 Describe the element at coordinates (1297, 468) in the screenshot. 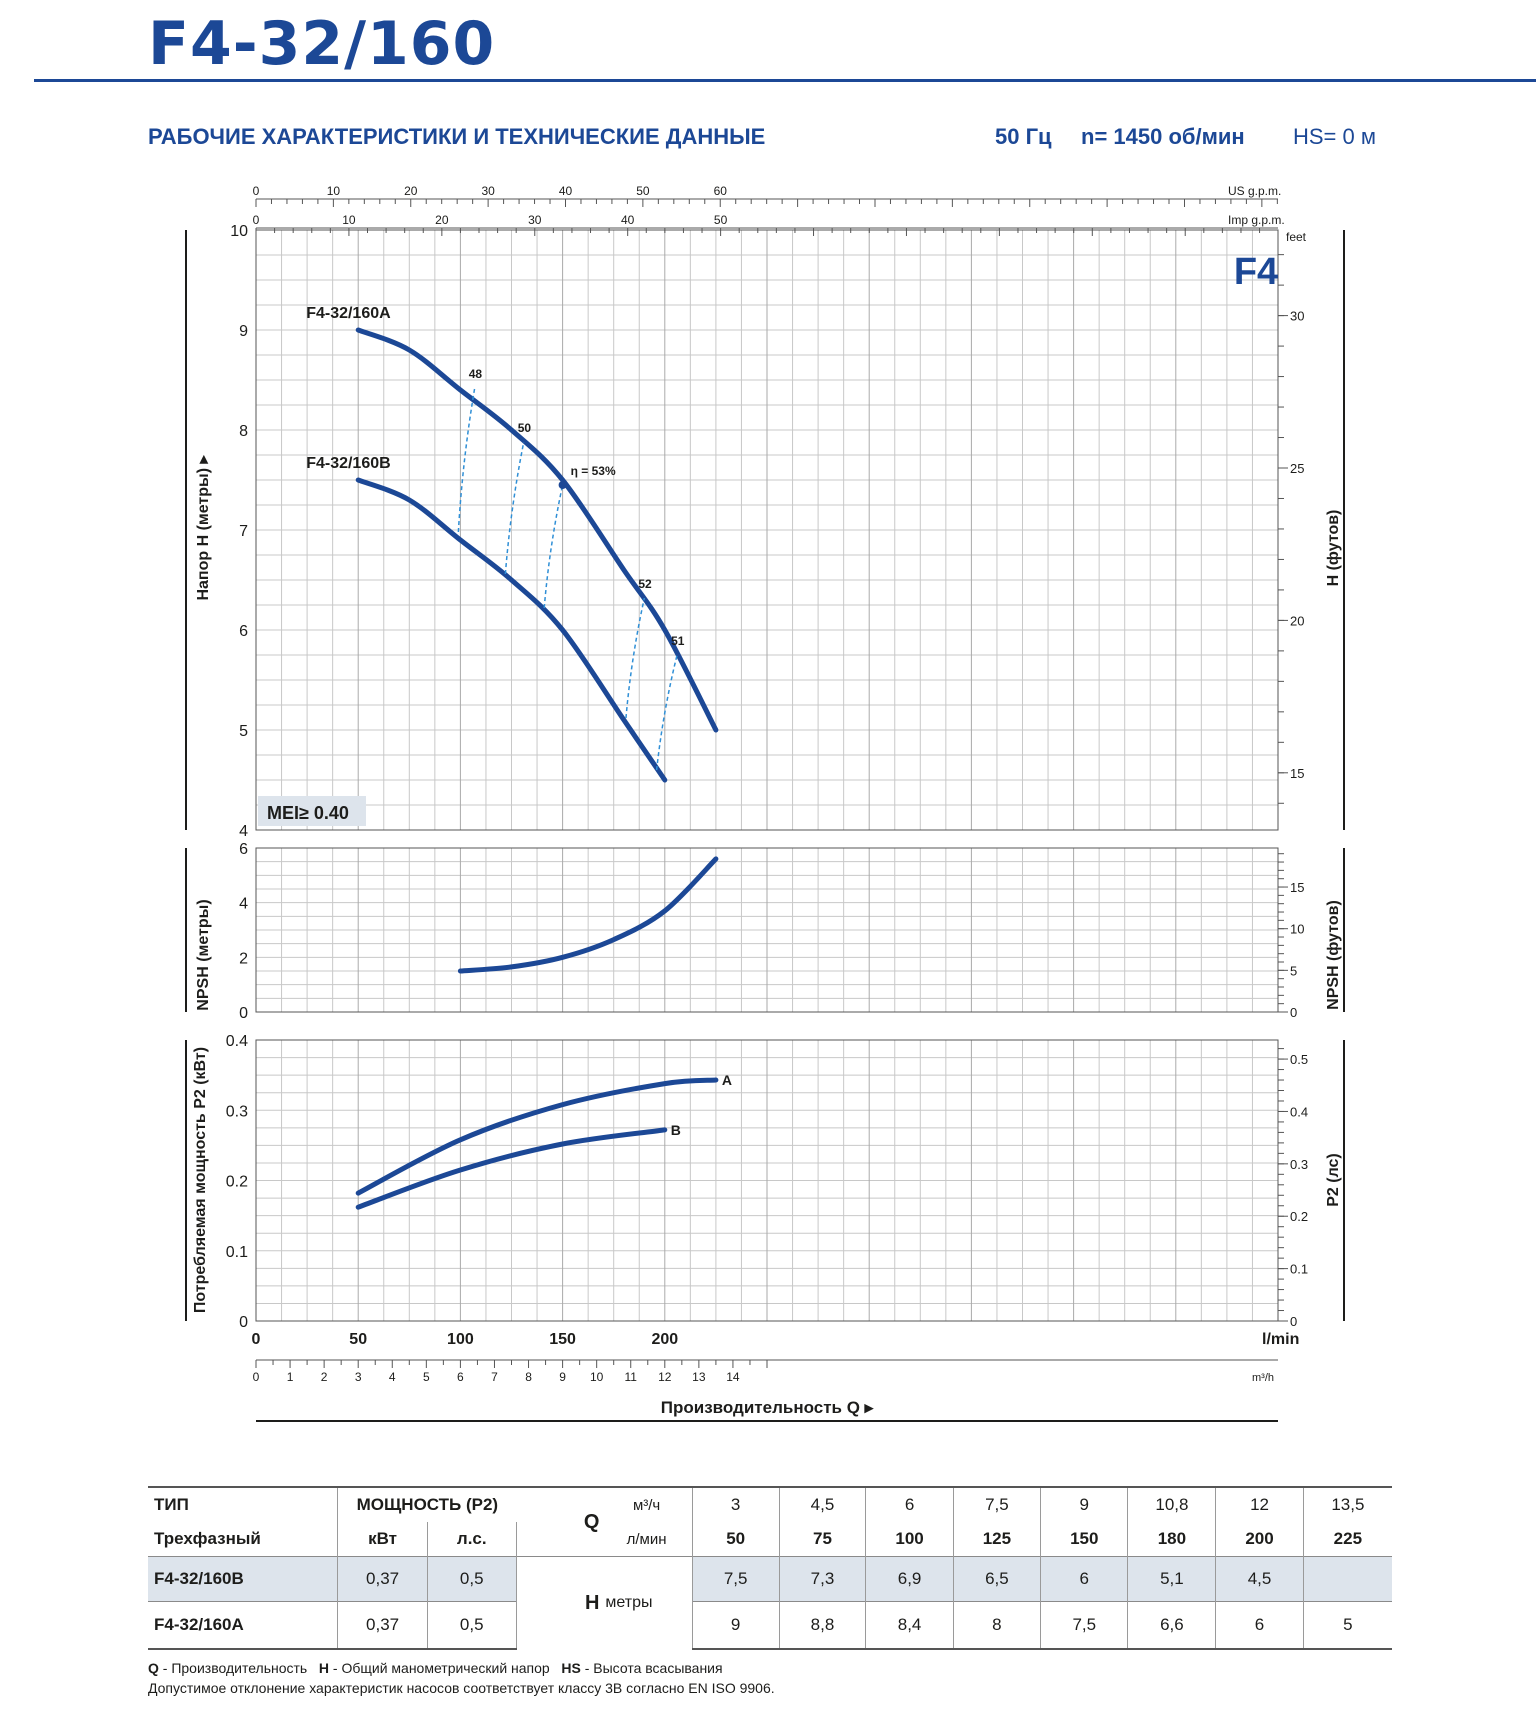

I see `right-tick-label: 25` at that location.